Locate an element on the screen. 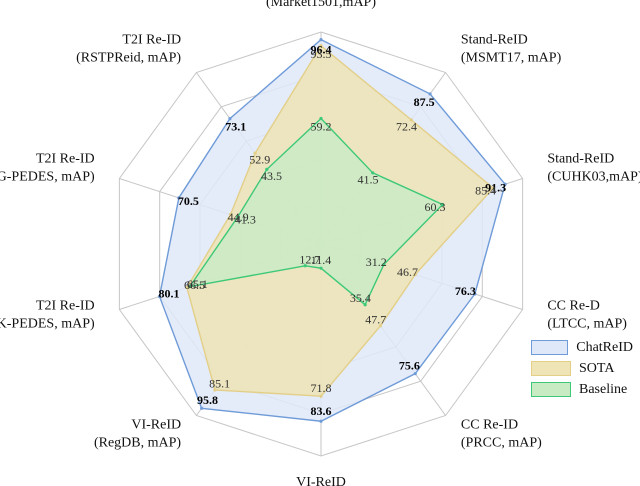 This screenshot has width=640, height=486. value-label-baseline-4: 35.4 is located at coordinates (360, 298).